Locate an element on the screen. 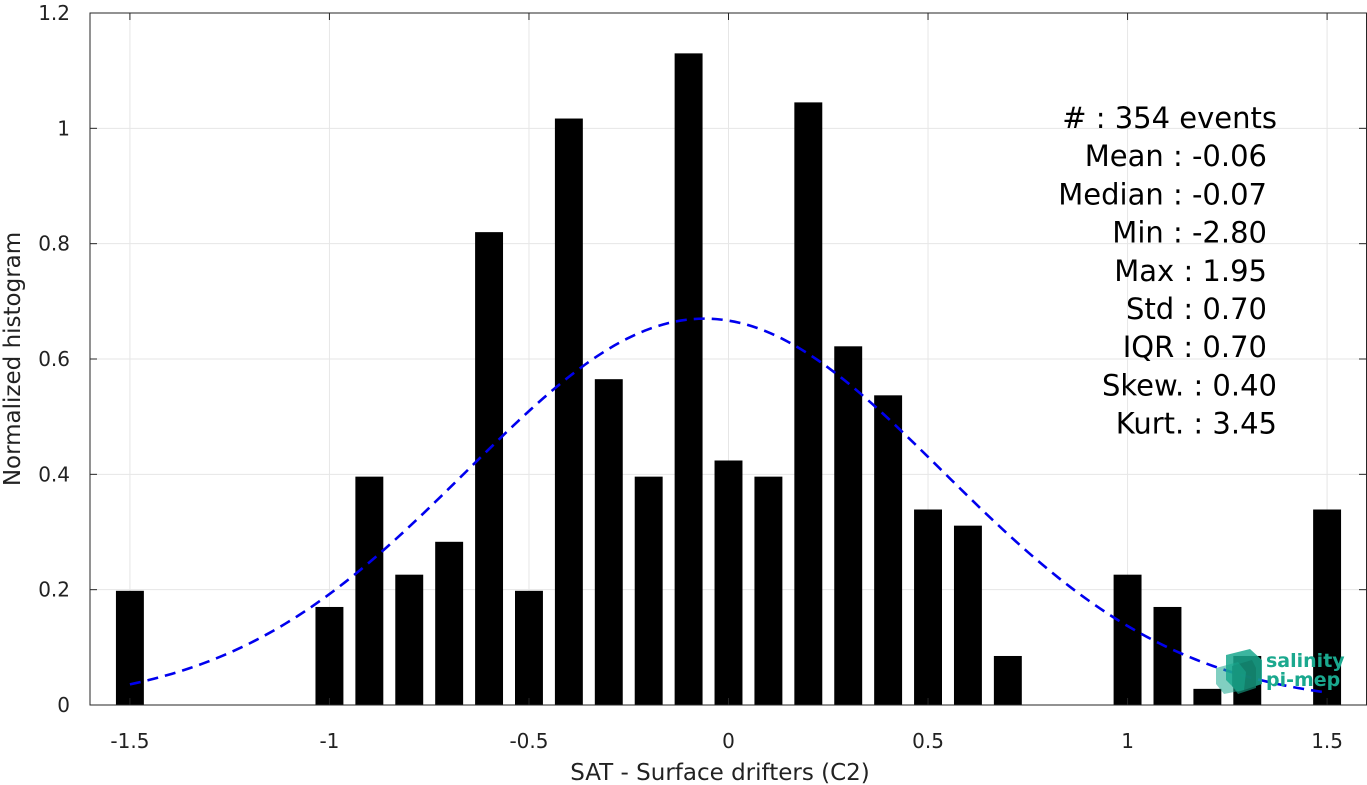  stats-line: Min : -2.80 is located at coordinates (1189, 233).